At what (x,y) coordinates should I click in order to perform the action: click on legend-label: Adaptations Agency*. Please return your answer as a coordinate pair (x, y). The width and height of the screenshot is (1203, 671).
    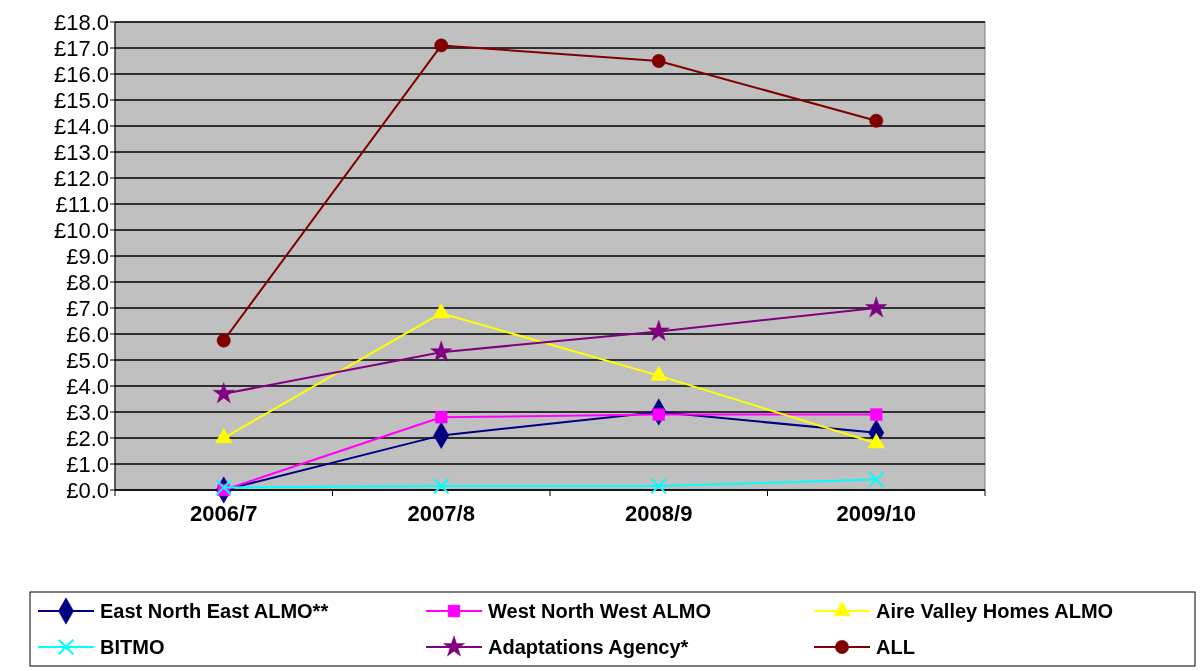
    Looking at the image, I should click on (588, 647).